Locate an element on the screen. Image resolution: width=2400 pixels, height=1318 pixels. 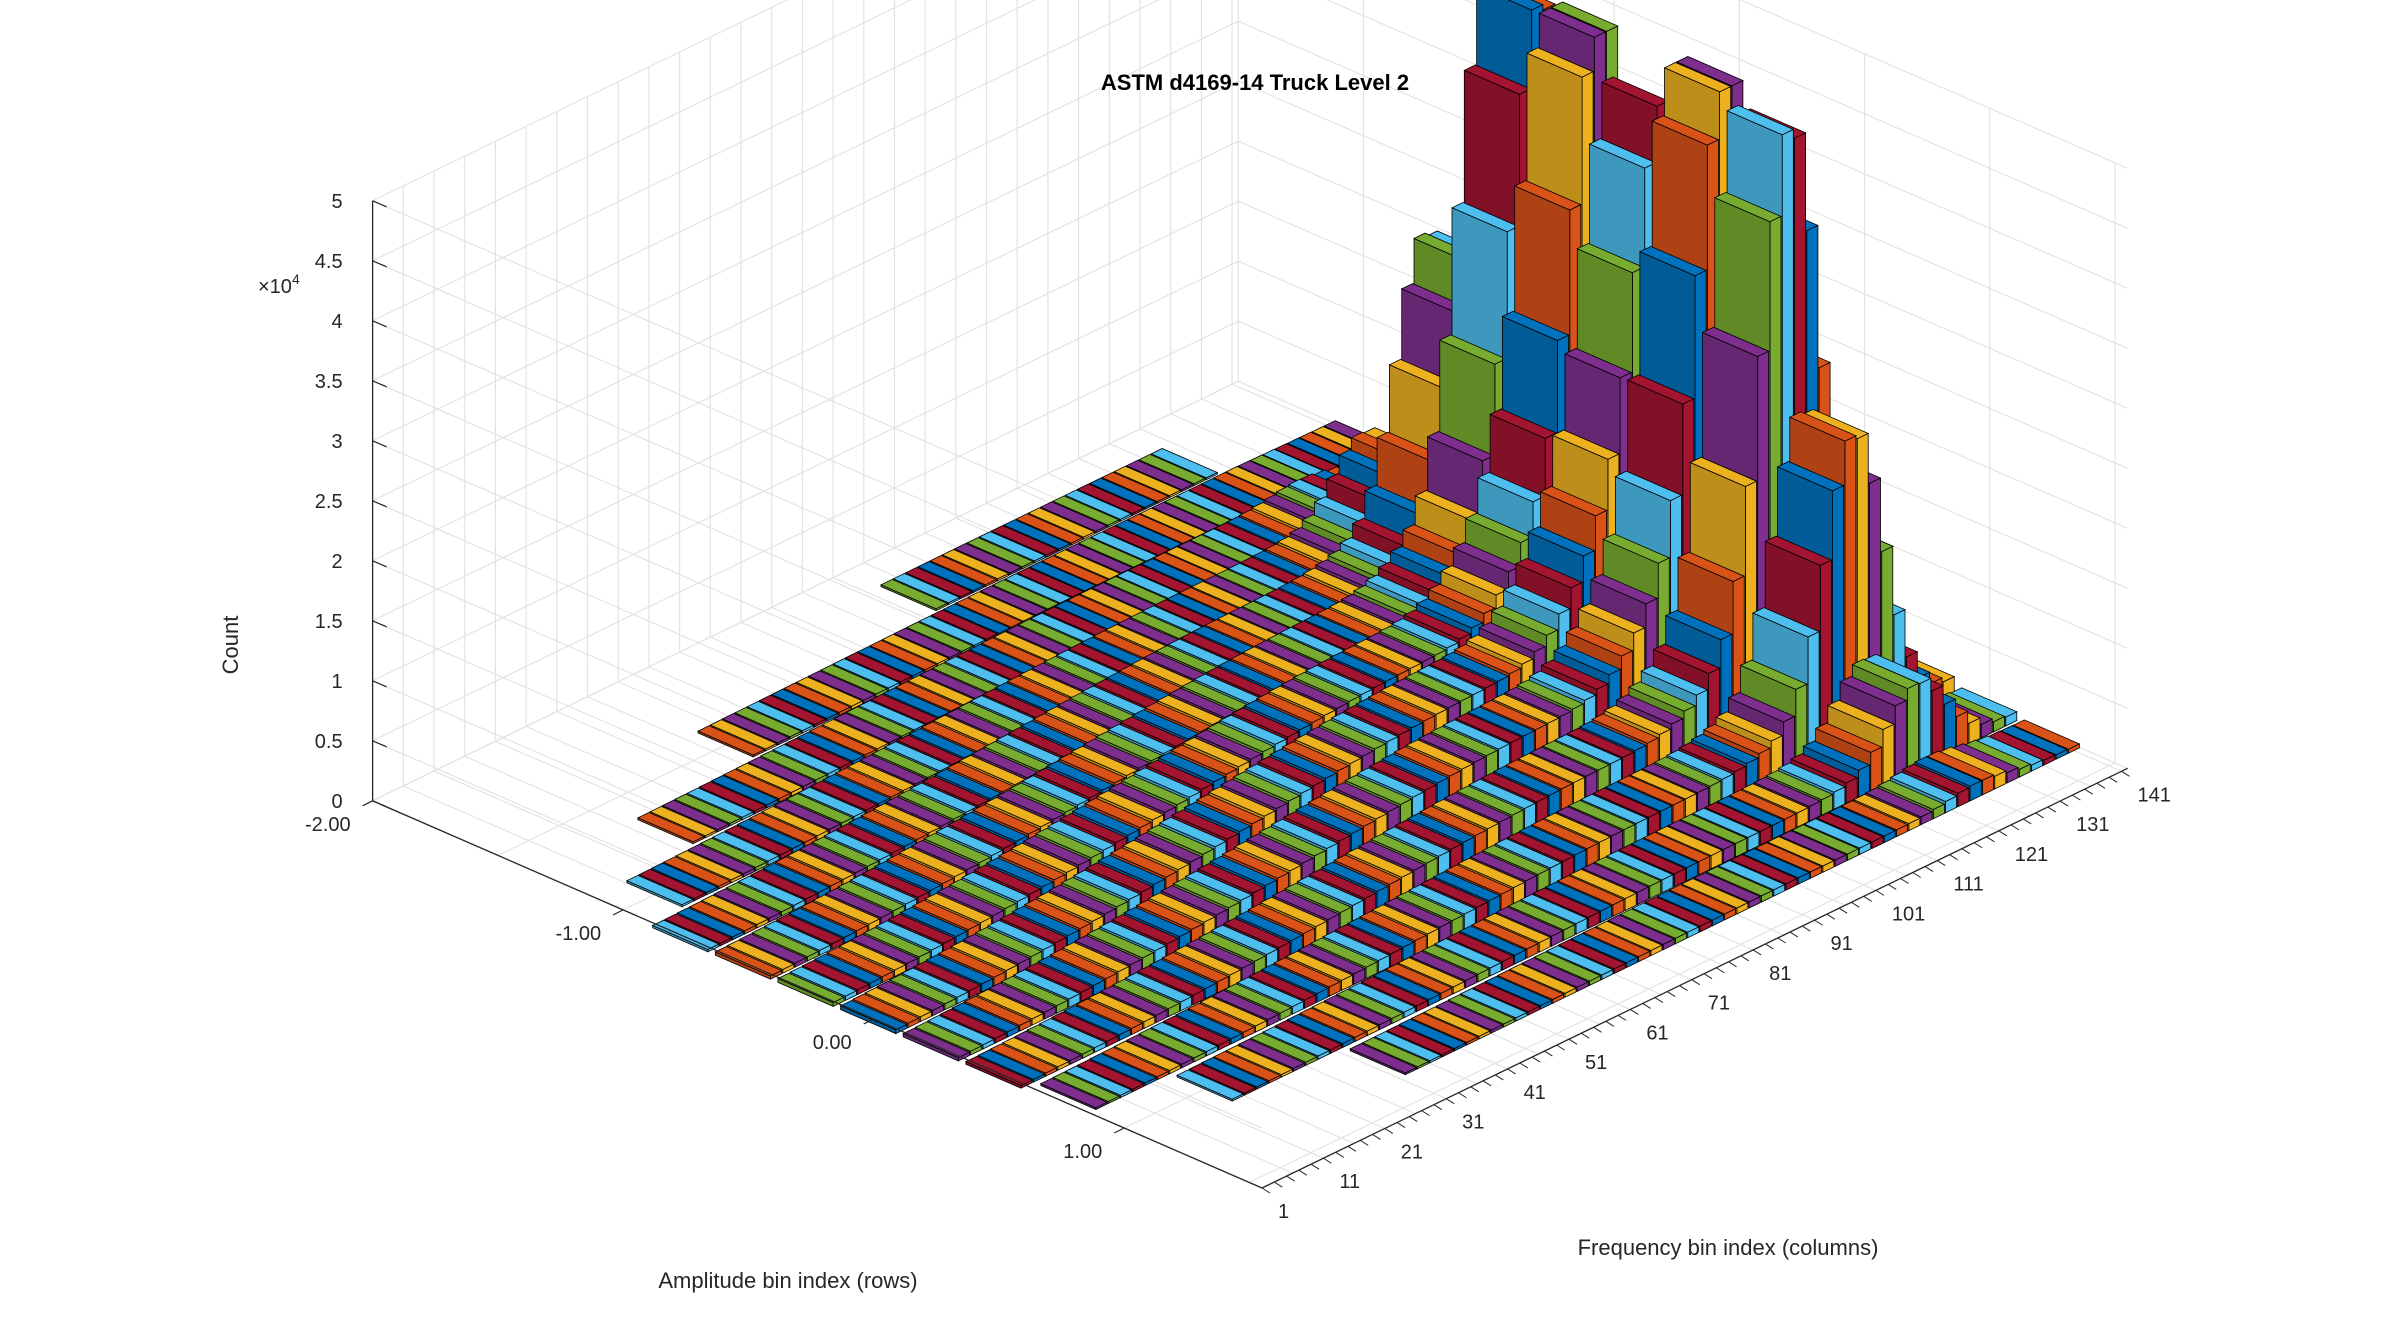
frequency-tick-label: 81 is located at coordinates (1780, 974).